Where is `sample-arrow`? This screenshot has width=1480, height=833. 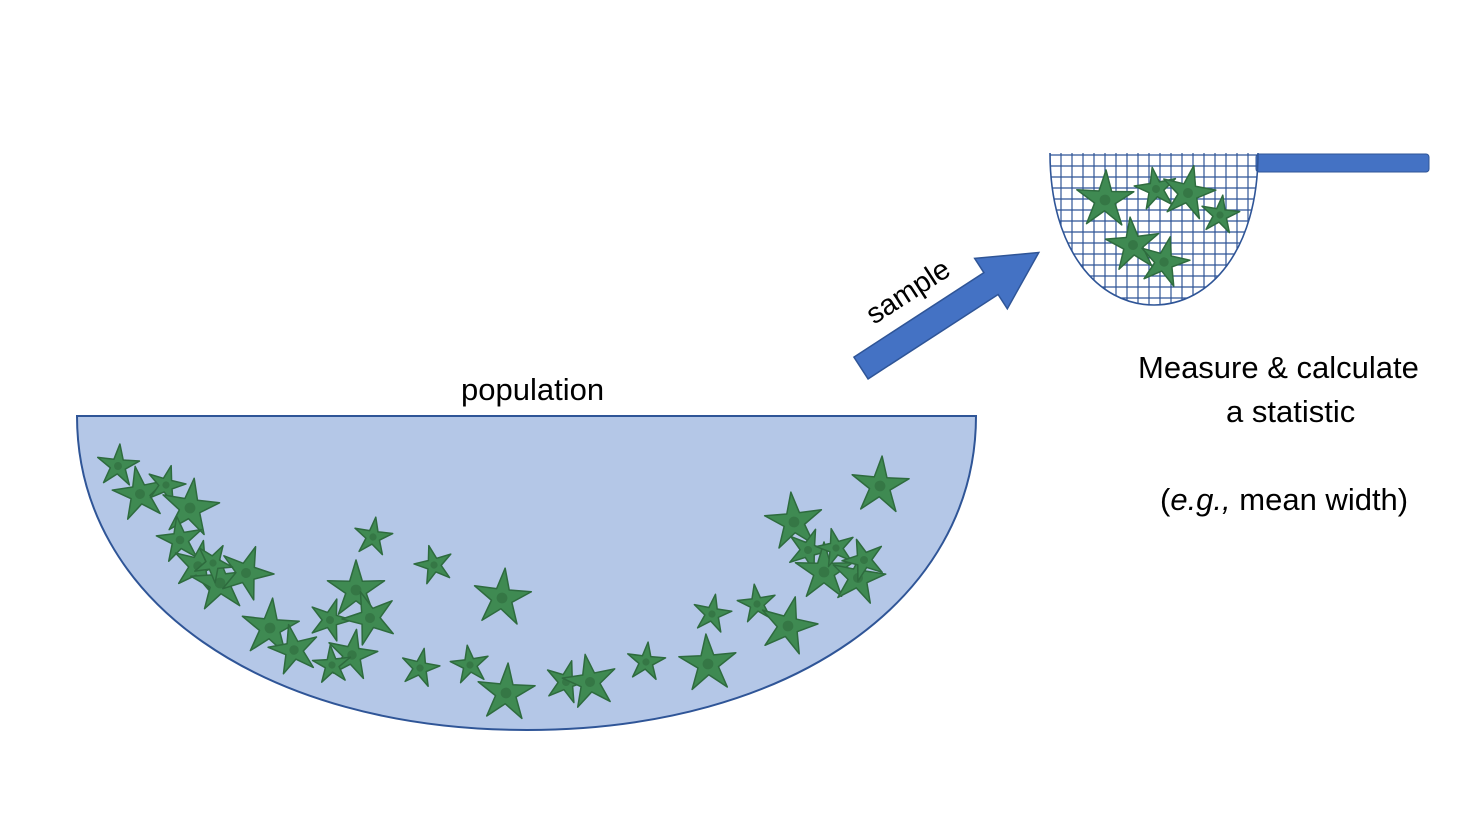 sample-arrow is located at coordinates (946, 315).